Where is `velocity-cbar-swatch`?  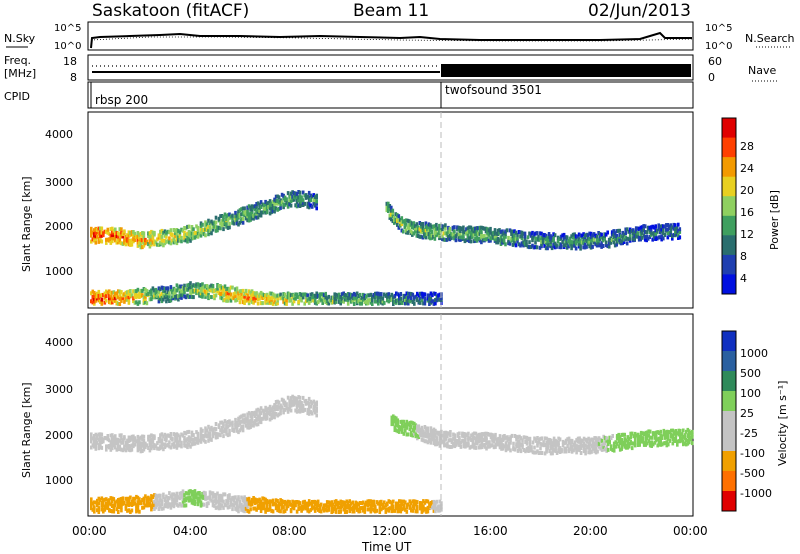
velocity-cbar-swatch is located at coordinates (729, 341).